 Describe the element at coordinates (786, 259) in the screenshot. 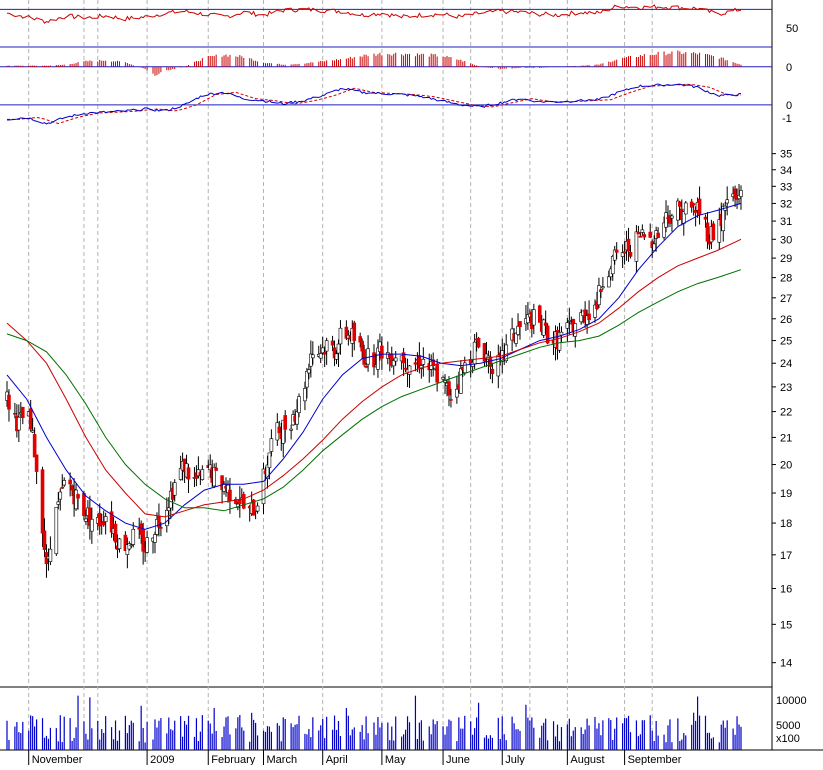

I see `price-tick-label: 29` at that location.